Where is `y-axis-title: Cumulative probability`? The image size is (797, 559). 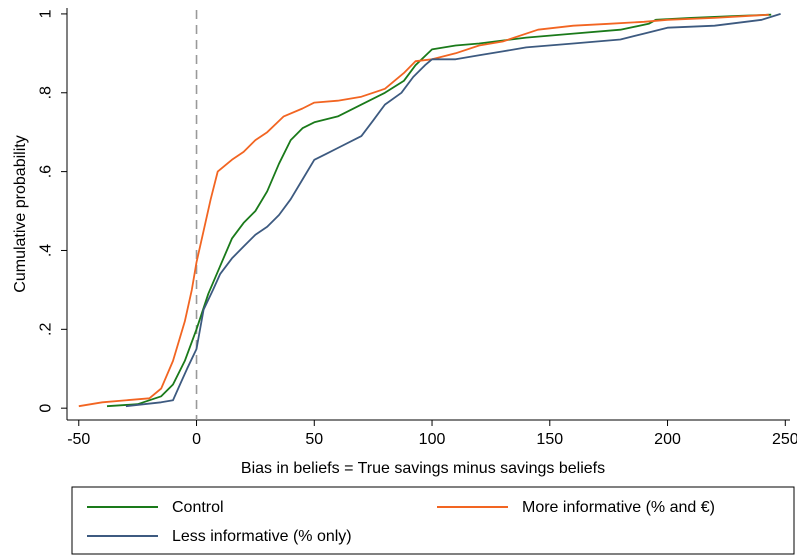 y-axis-title: Cumulative probability is located at coordinates (20, 213).